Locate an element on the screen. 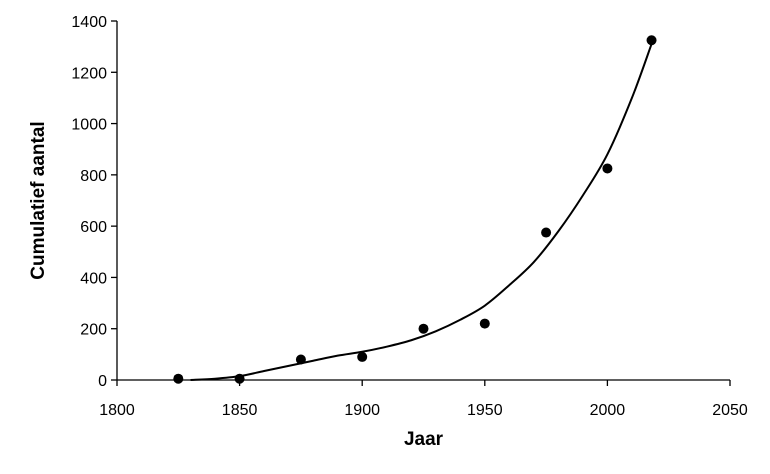 The height and width of the screenshot is (474, 770). y-tick-label: 1200 is located at coordinates (89, 73).